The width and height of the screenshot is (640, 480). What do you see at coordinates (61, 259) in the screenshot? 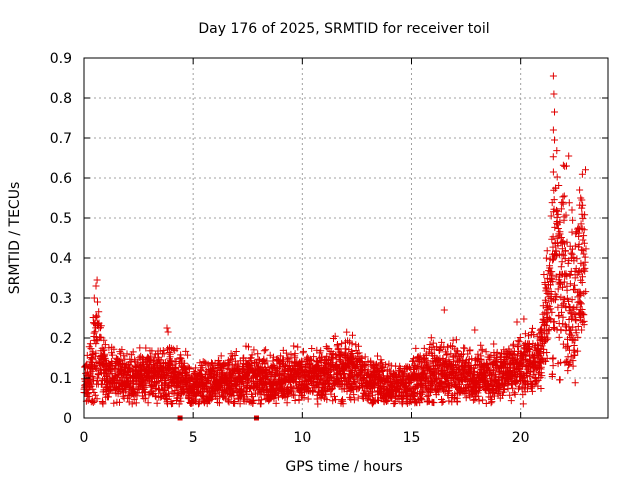
I see `y-tick-label: 0.4` at bounding box center [61, 259].